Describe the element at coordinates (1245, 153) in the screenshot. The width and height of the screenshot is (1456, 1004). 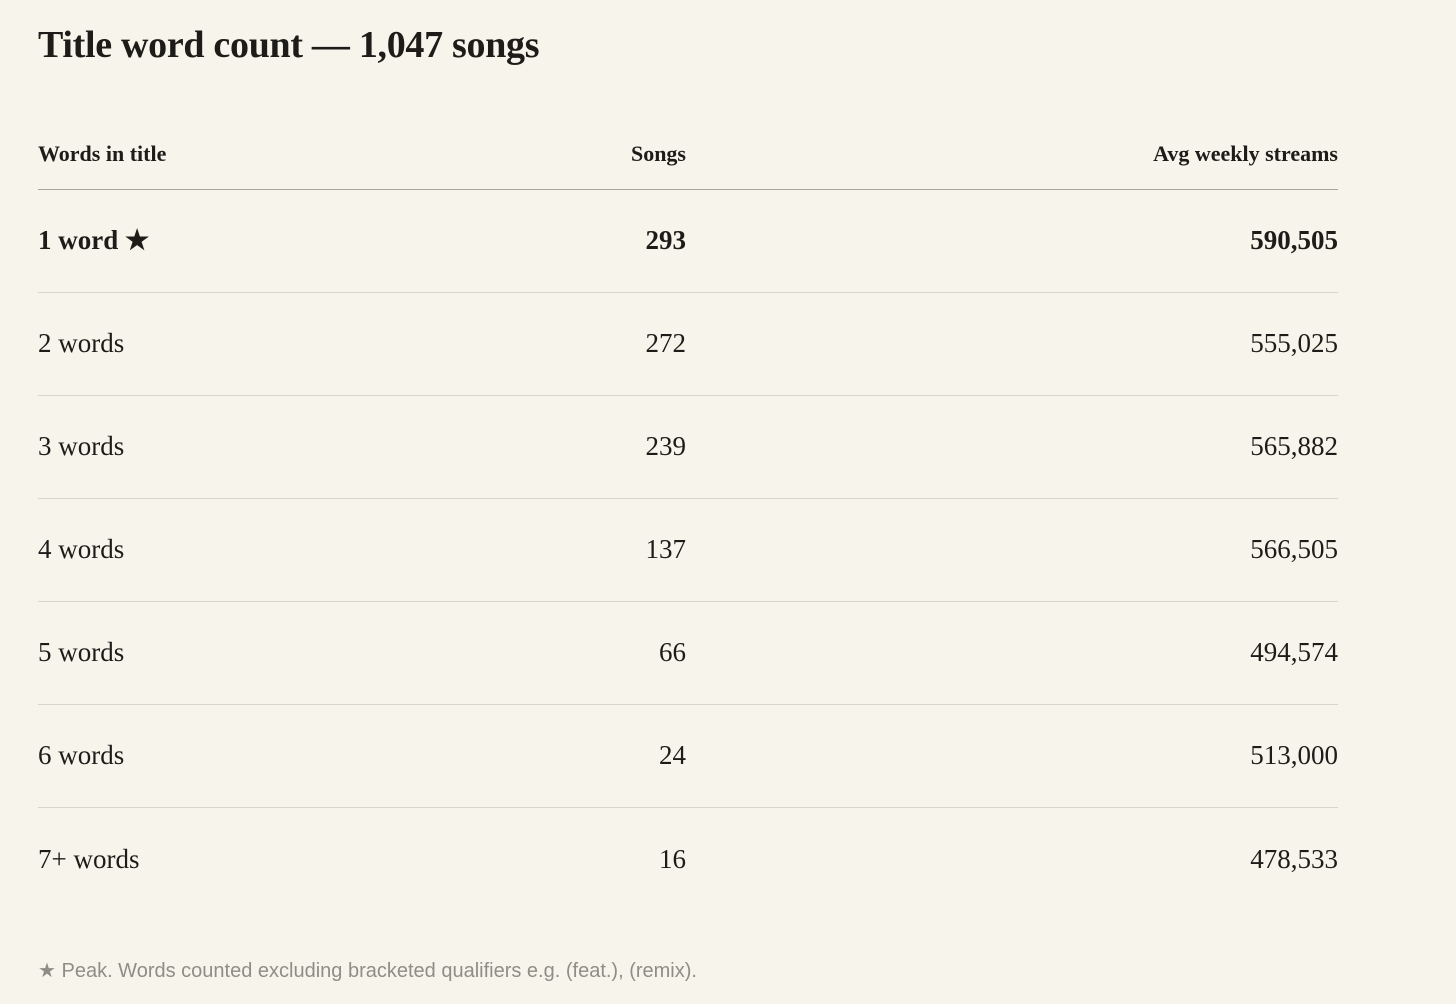
I see `column-header-avg-weekly-streams: Avg weekly streams` at that location.